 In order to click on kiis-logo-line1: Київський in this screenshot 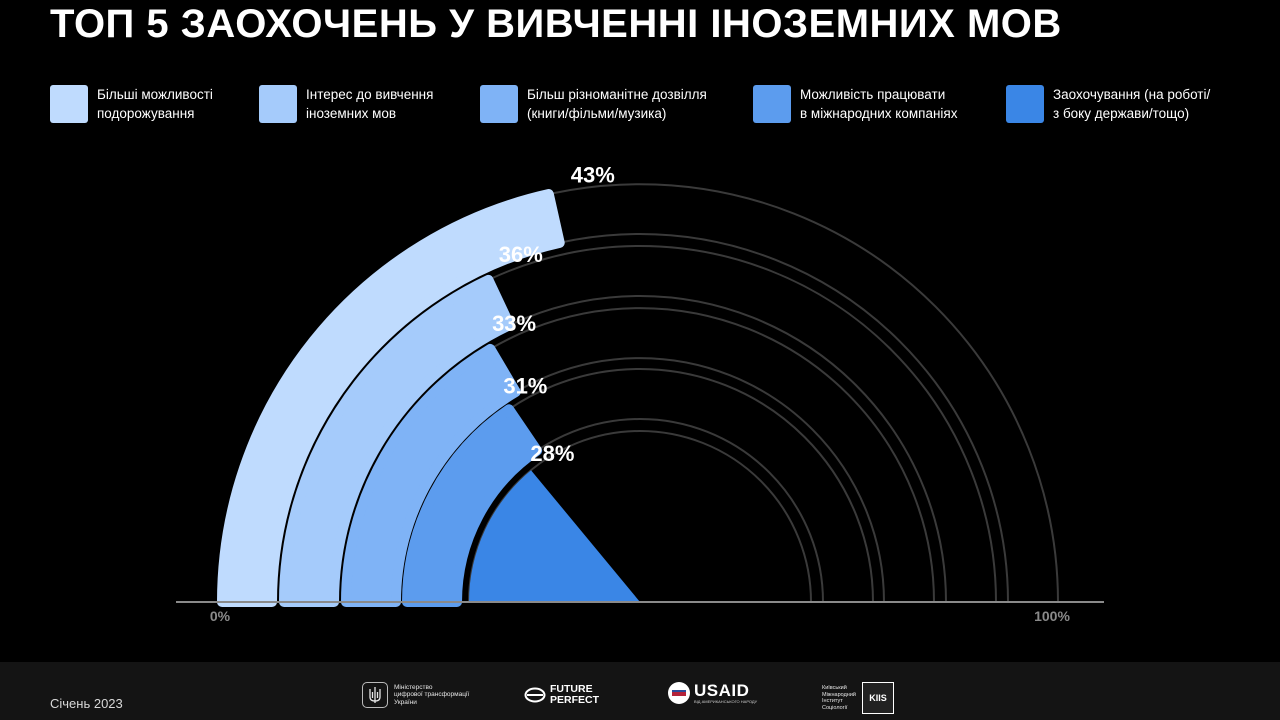, I will do `click(834, 688)`.